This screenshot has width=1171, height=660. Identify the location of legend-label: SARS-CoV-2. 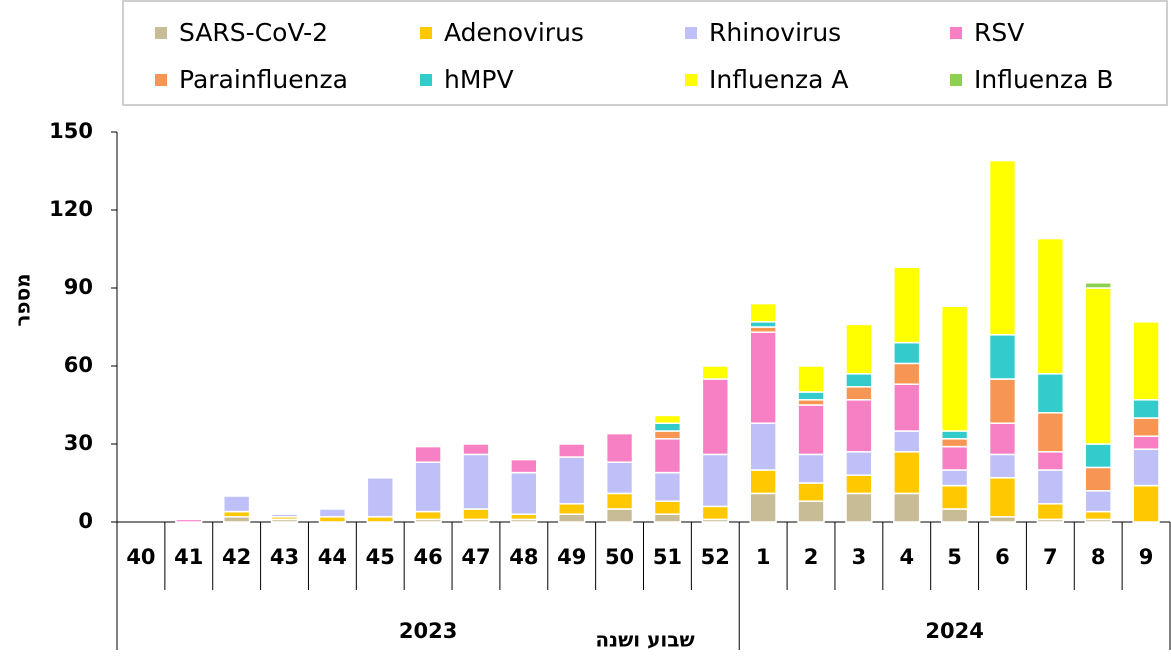
(253, 32).